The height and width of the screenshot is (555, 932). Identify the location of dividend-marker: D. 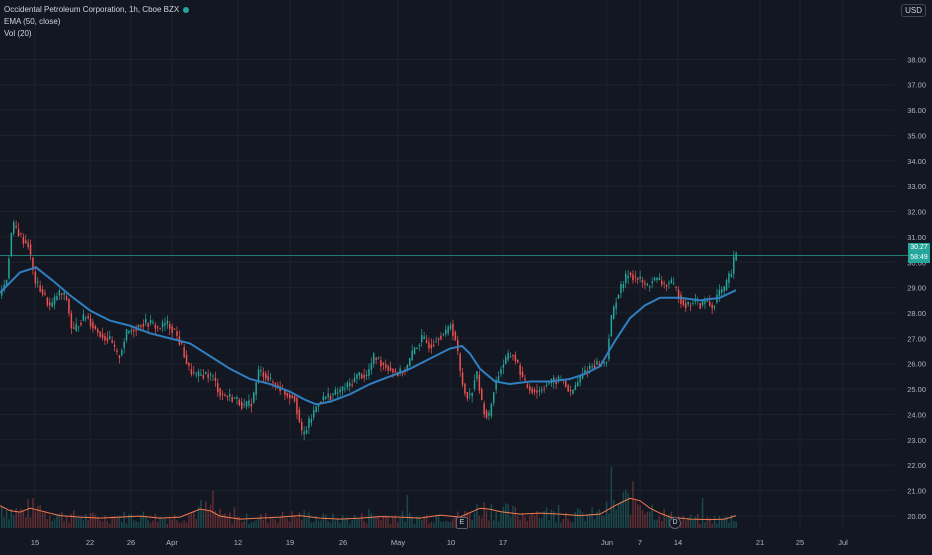
(675, 523).